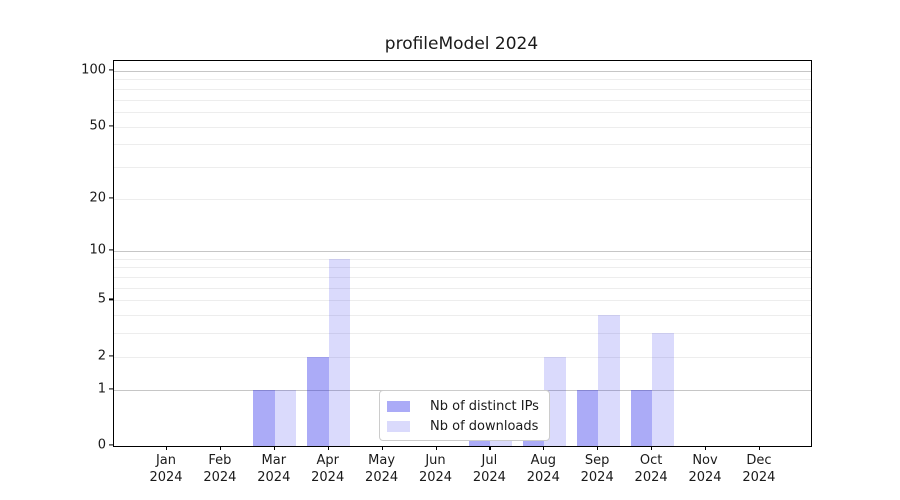  Describe the element at coordinates (101, 356) in the screenshot. I see `y-tick-label-2: 2` at that location.